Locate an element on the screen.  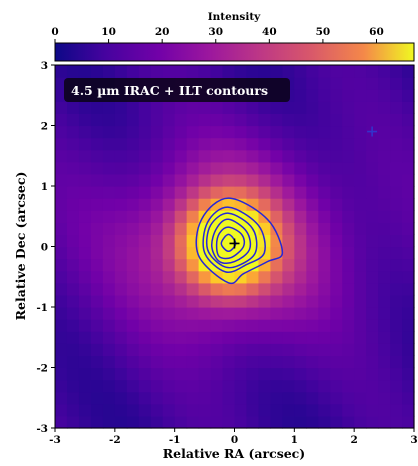
contour-line is located at coordinates (231, 240).